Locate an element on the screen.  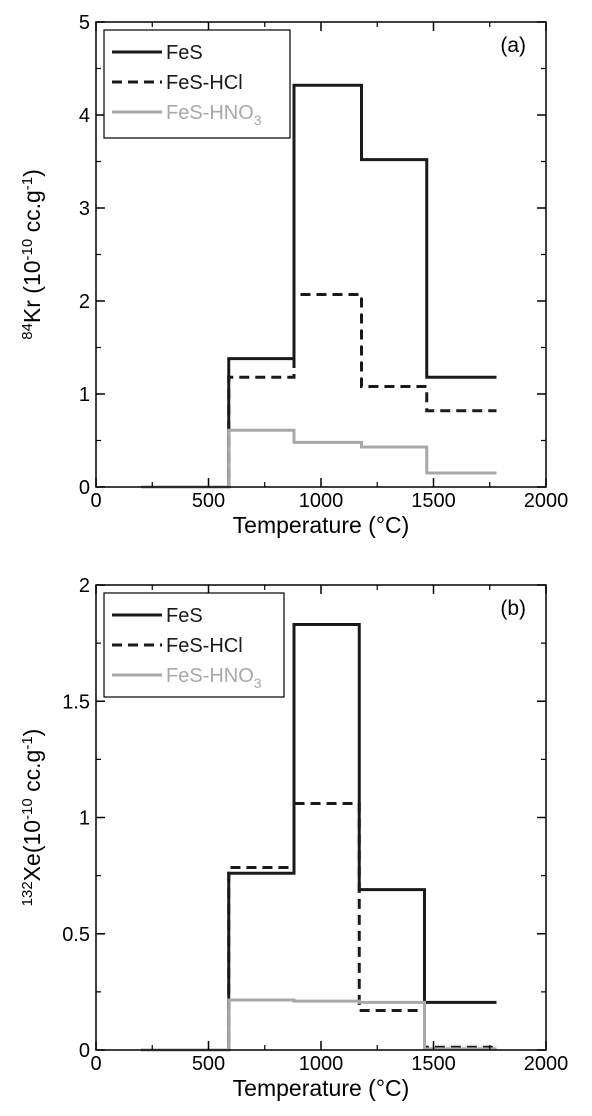
y-axis-title: 132Xe(10-10 cc.g-1) is located at coordinates (32, 818).